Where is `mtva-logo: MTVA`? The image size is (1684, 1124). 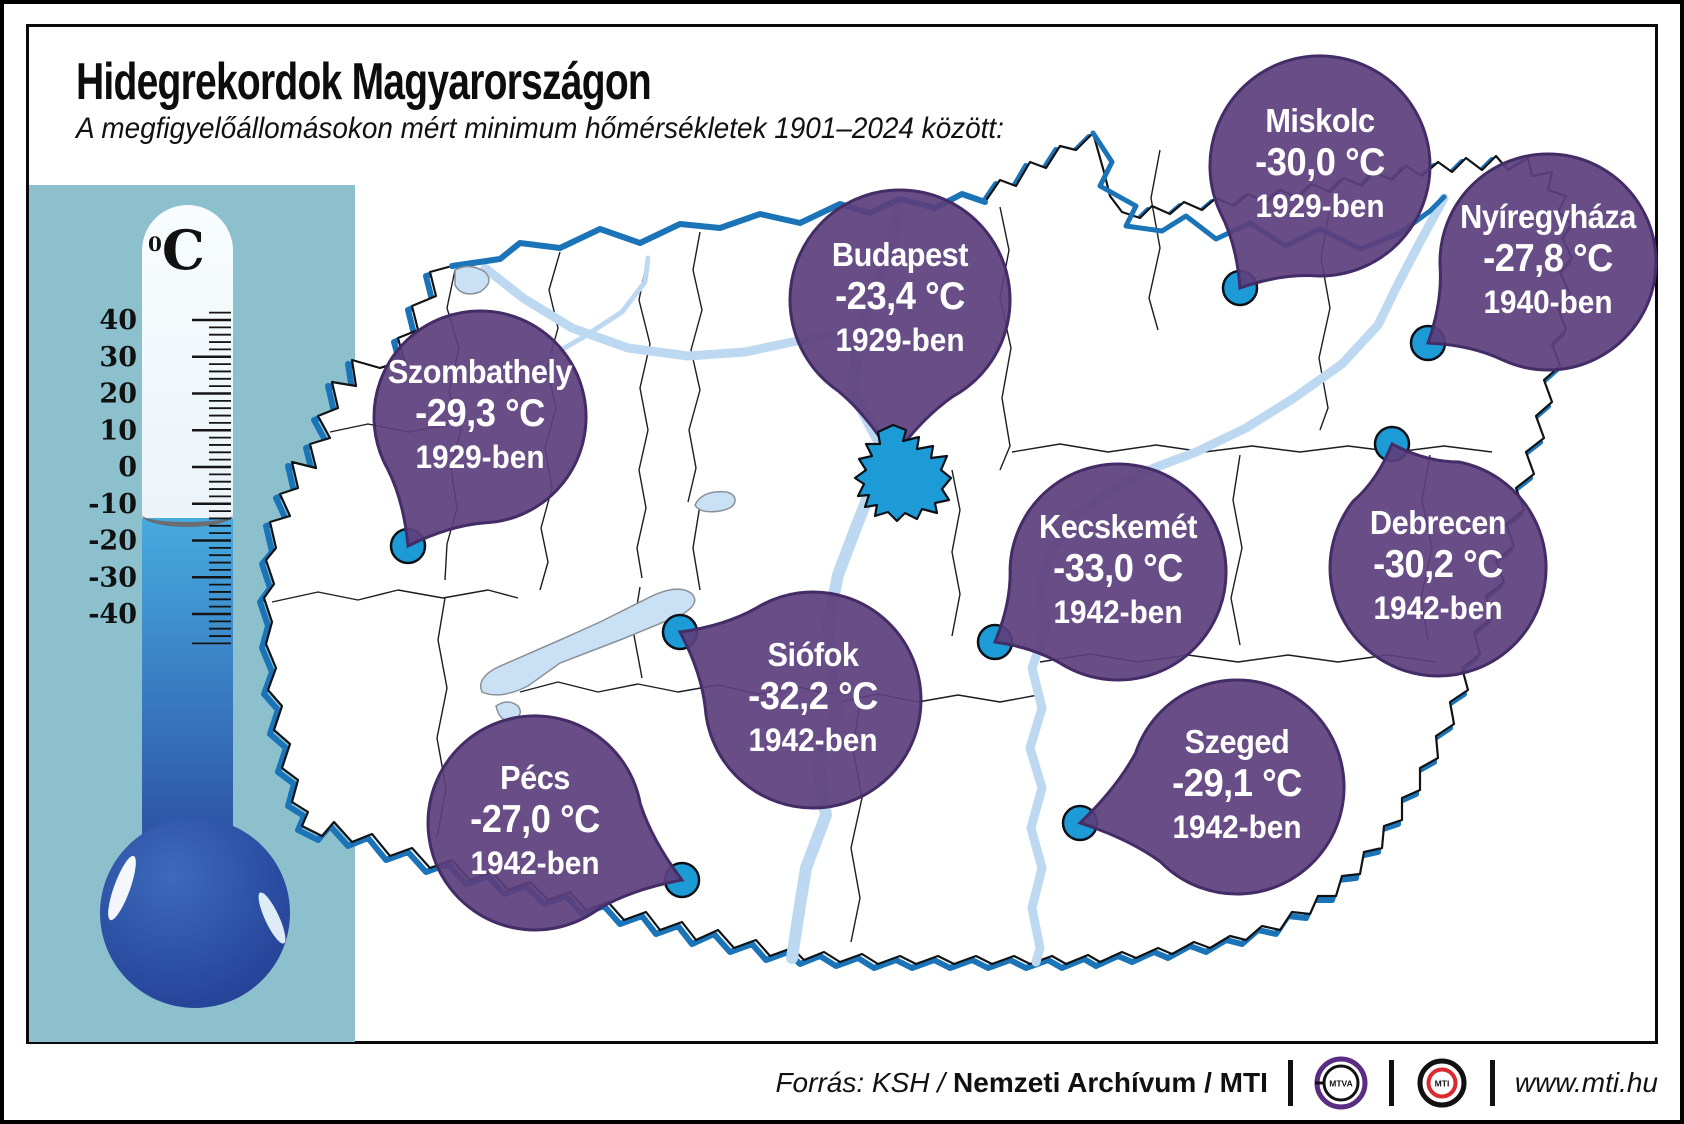 mtva-logo: MTVA is located at coordinates (1341, 1083).